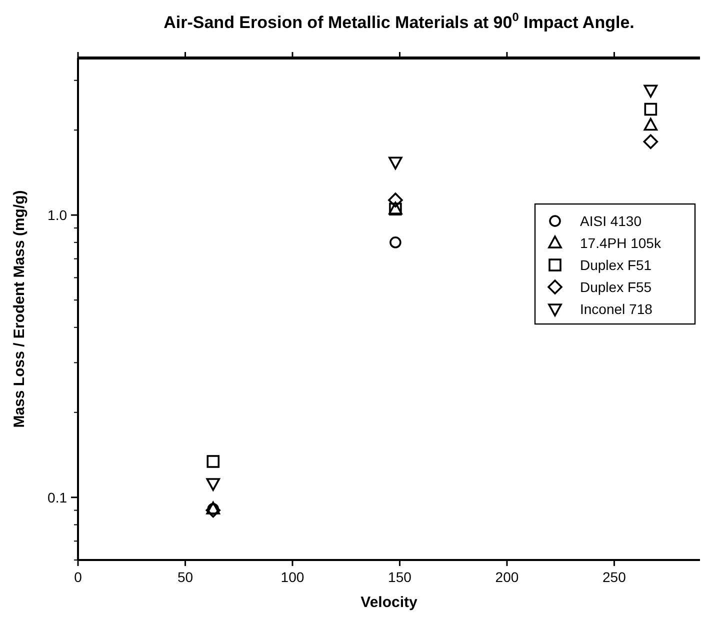 This screenshot has height=627, width=706. I want to click on y-tick-label: 1.0, so click(58, 215).